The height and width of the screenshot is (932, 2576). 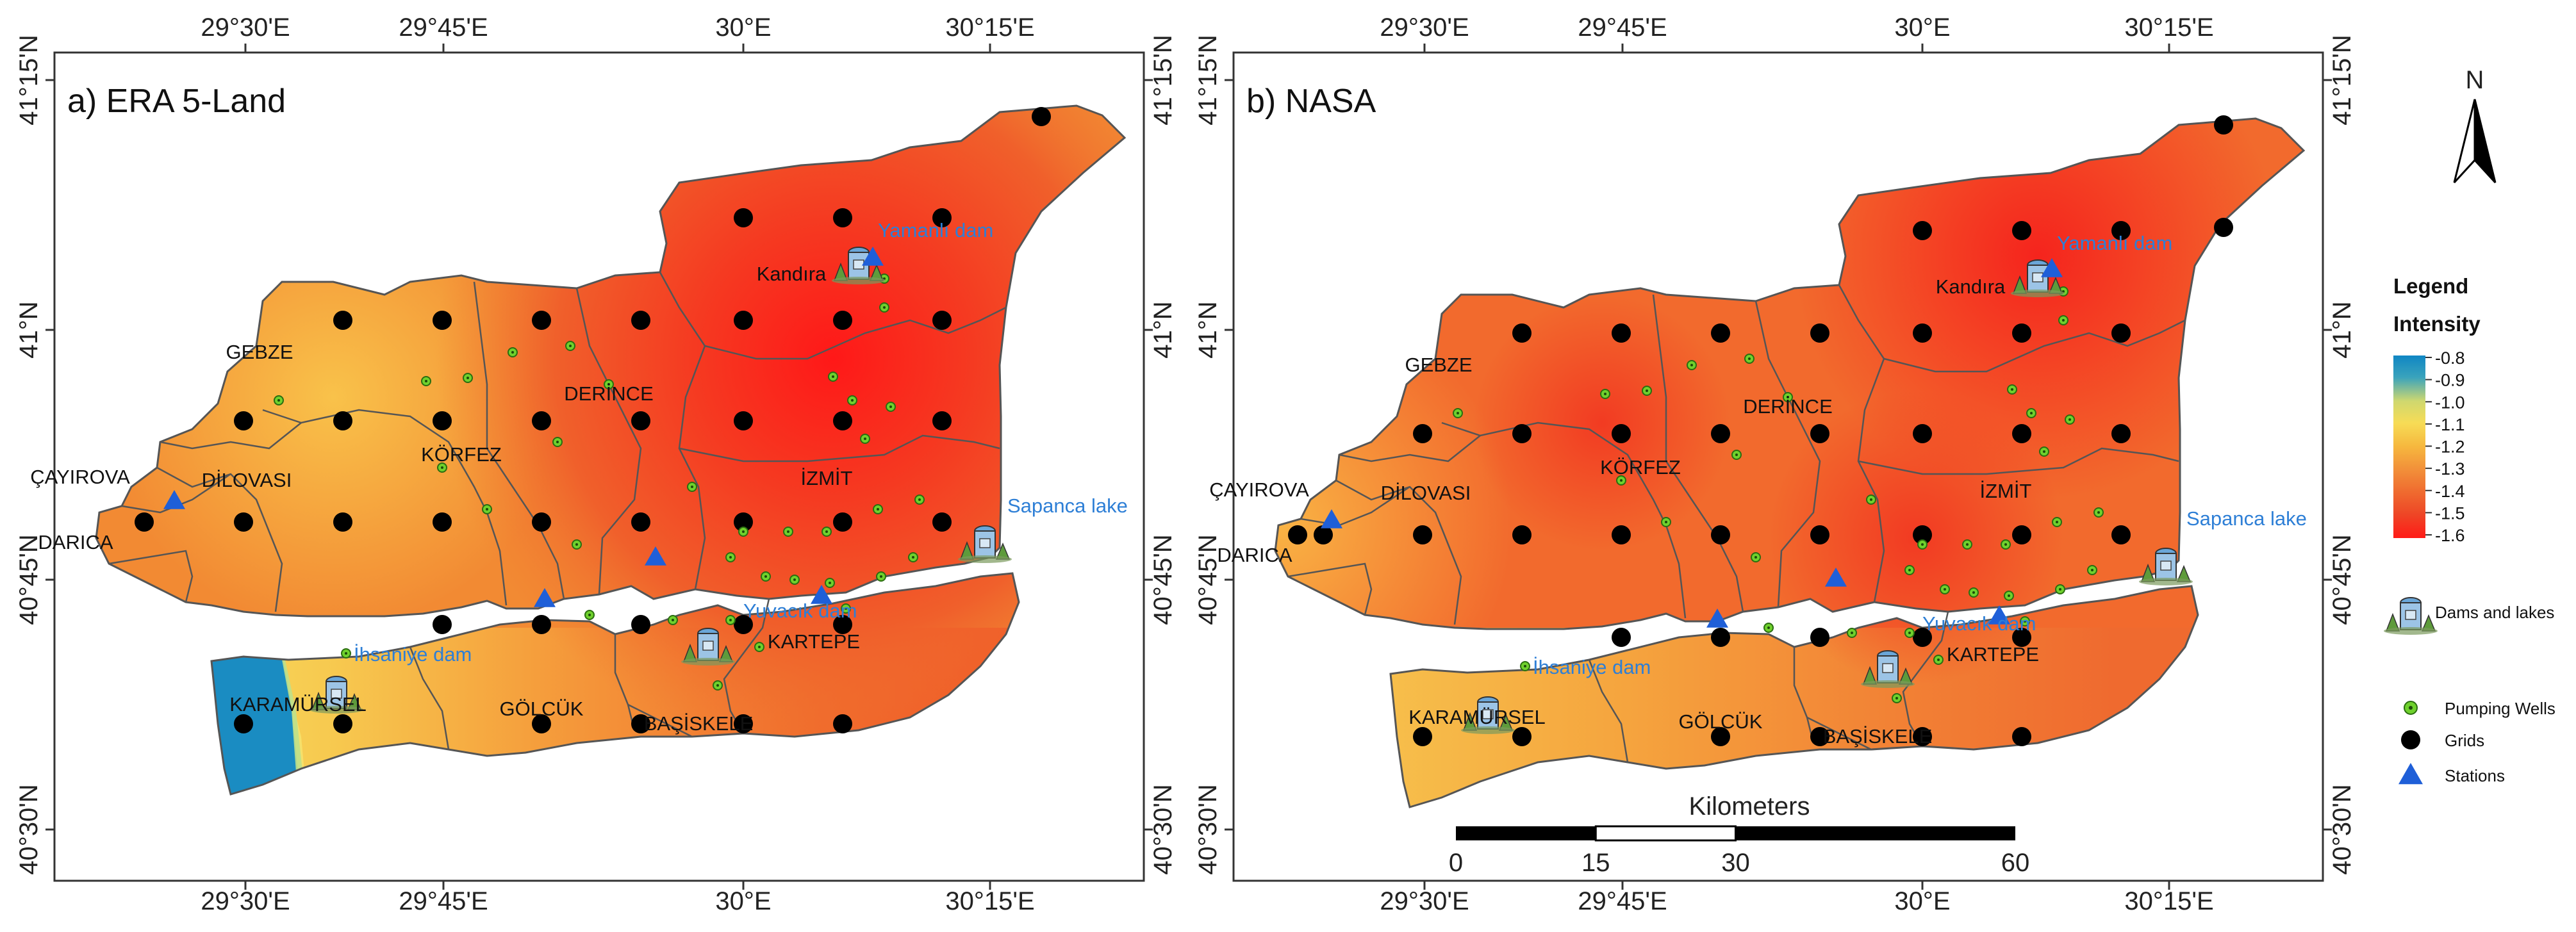 What do you see at coordinates (29, 329) in the screenshot?
I see `left-tick-label: 41°N` at bounding box center [29, 329].